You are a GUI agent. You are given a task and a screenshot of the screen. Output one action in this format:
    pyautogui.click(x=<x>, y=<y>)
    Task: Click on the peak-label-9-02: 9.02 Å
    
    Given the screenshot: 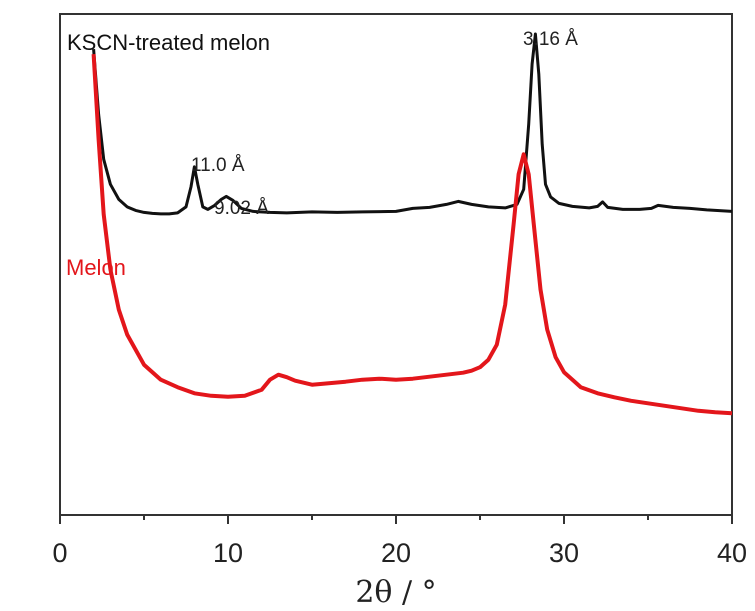 What is the action you would take?
    pyautogui.click(x=241, y=208)
    